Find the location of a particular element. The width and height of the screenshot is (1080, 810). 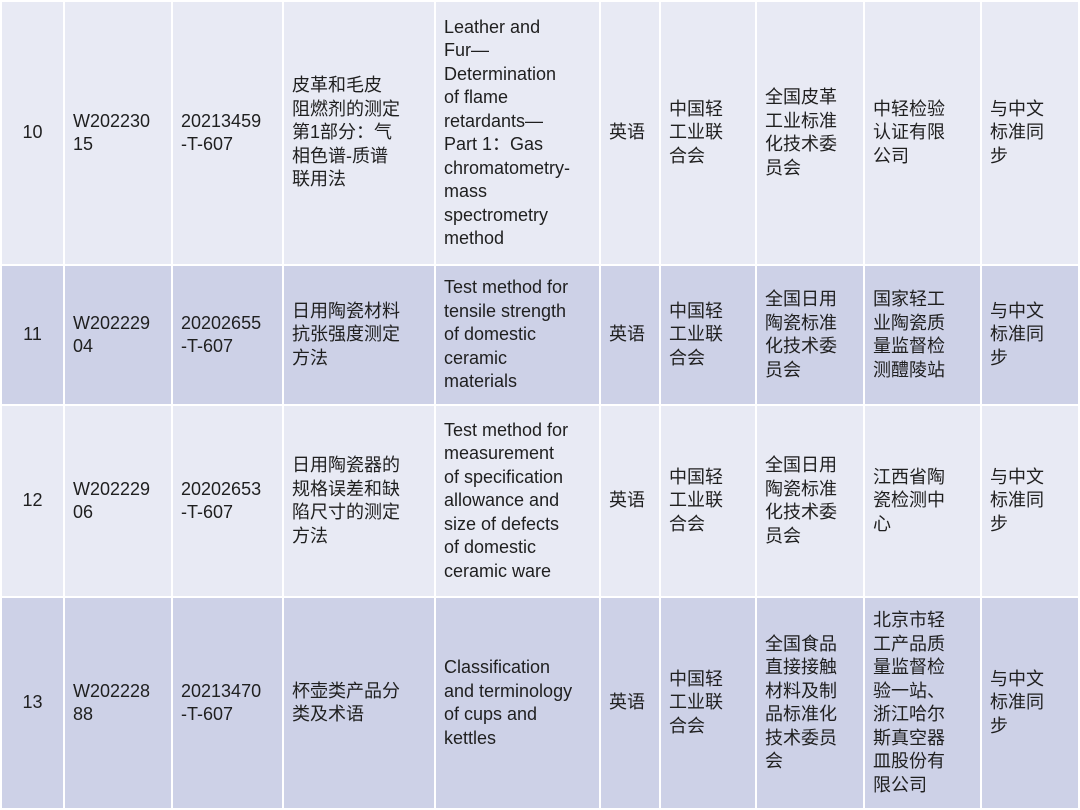

row-index: 11 is located at coordinates (32, 334).